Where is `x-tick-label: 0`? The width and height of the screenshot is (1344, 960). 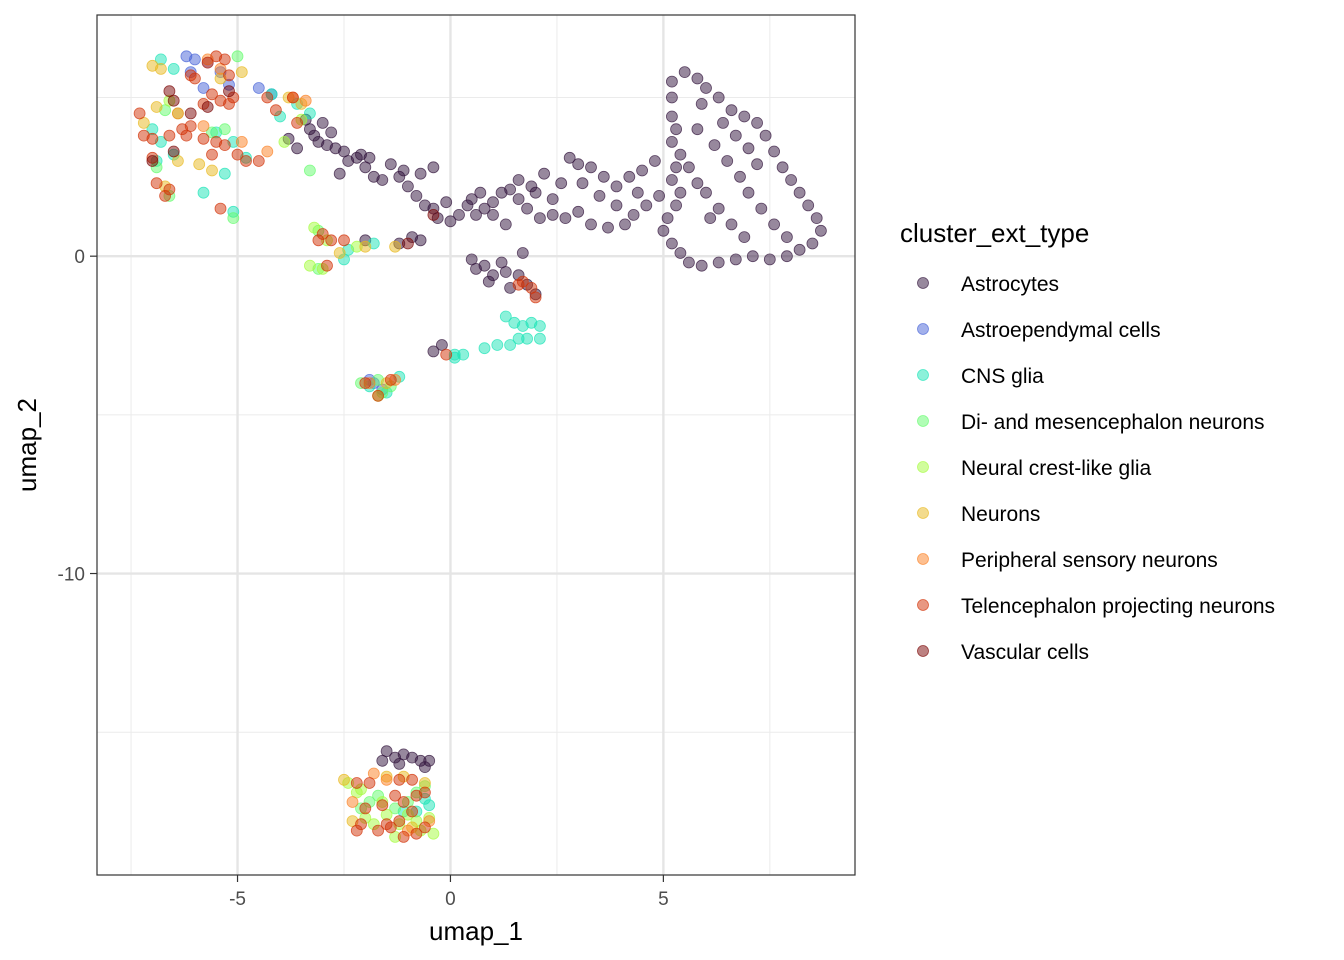
x-tick-label: 0 is located at coordinates (450, 899).